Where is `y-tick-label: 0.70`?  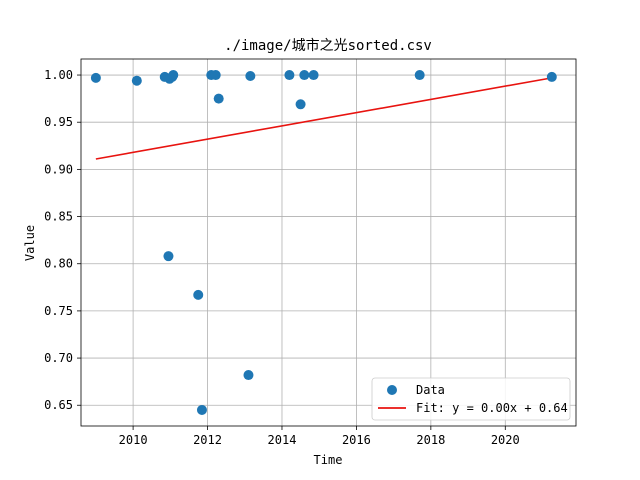 y-tick-label: 0.70 is located at coordinates (58, 358).